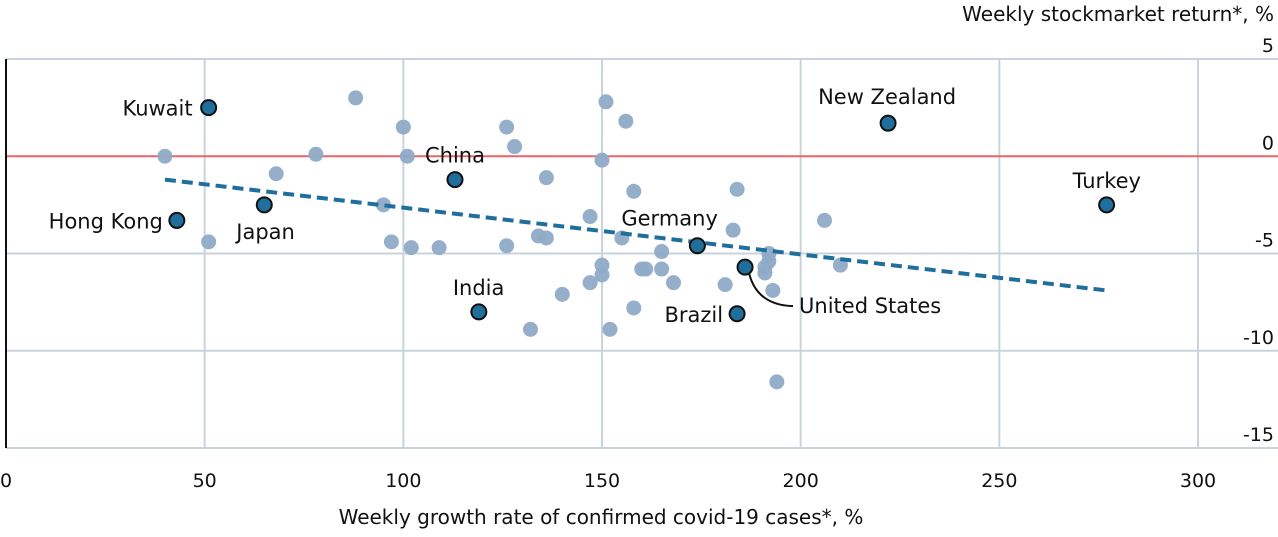 The height and width of the screenshot is (537, 1278). I want to click on y-tick-label: 0, so click(1268, 143).